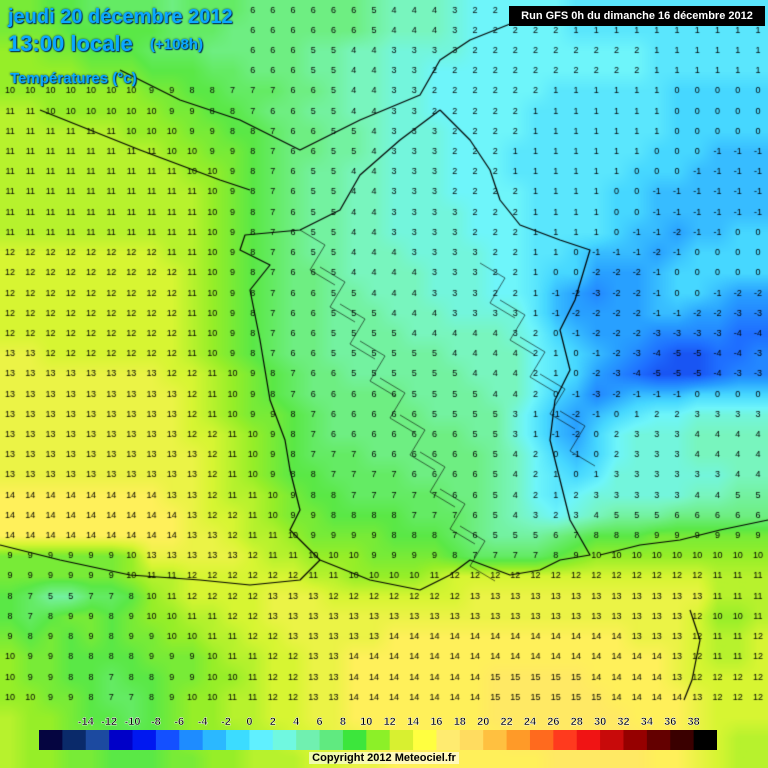  I want to click on variable-label: Températures (°c), so click(73, 78).